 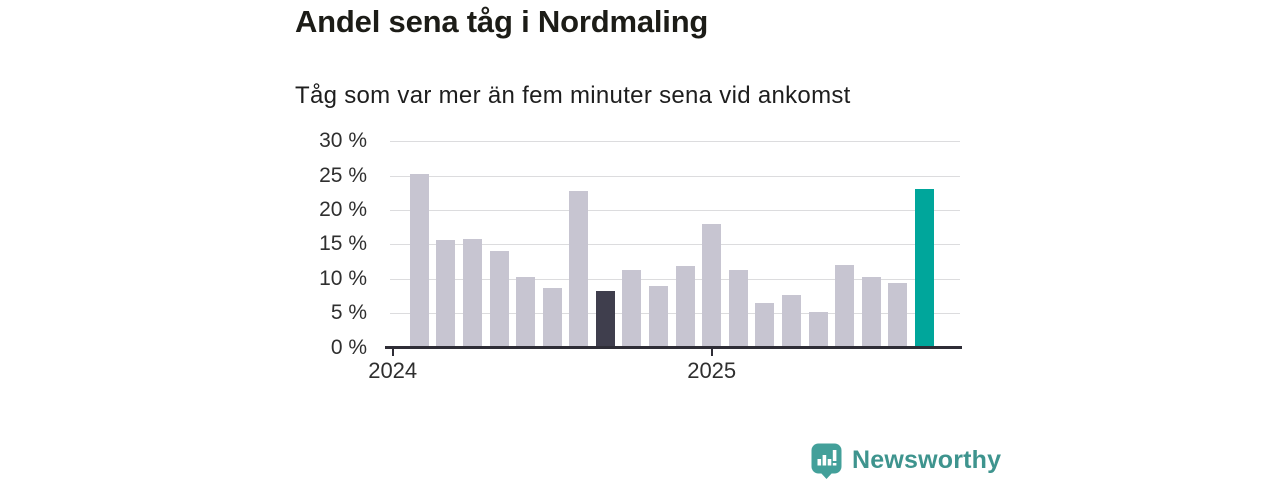 I want to click on newsworthy-chart-bubble-icon, so click(x=826, y=461).